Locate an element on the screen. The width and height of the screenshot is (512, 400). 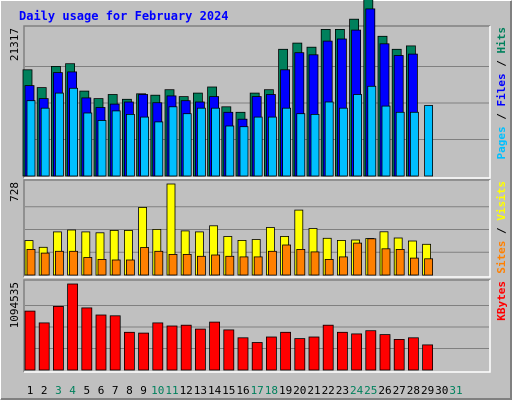
x-label-day-15: 15 is located at coordinates (228, 390).